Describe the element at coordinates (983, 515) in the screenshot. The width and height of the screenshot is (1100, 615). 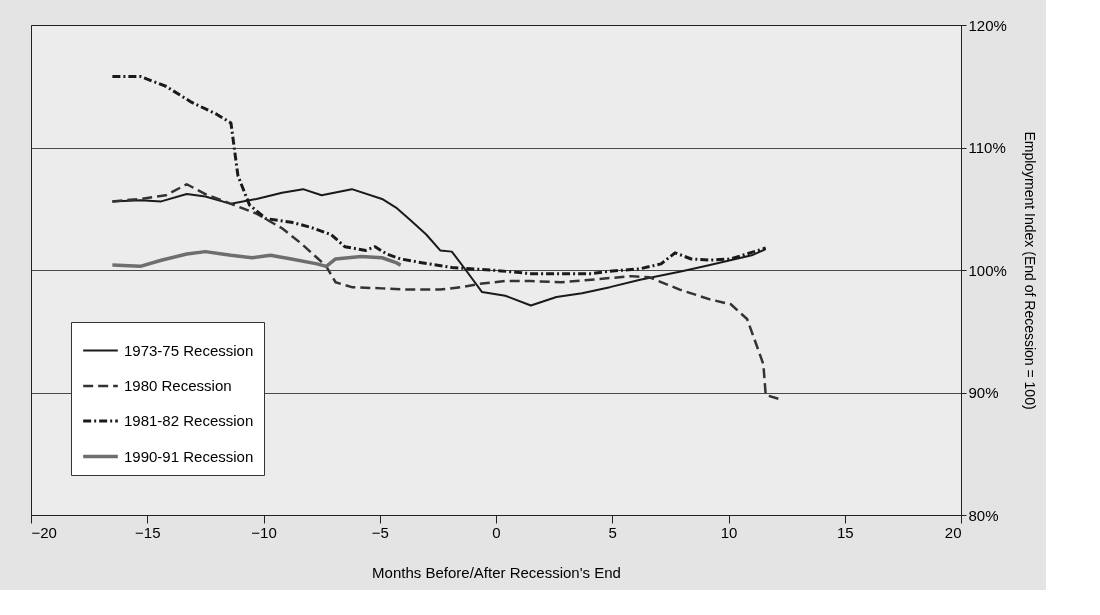
I see `y-tick-label: 80%` at that location.